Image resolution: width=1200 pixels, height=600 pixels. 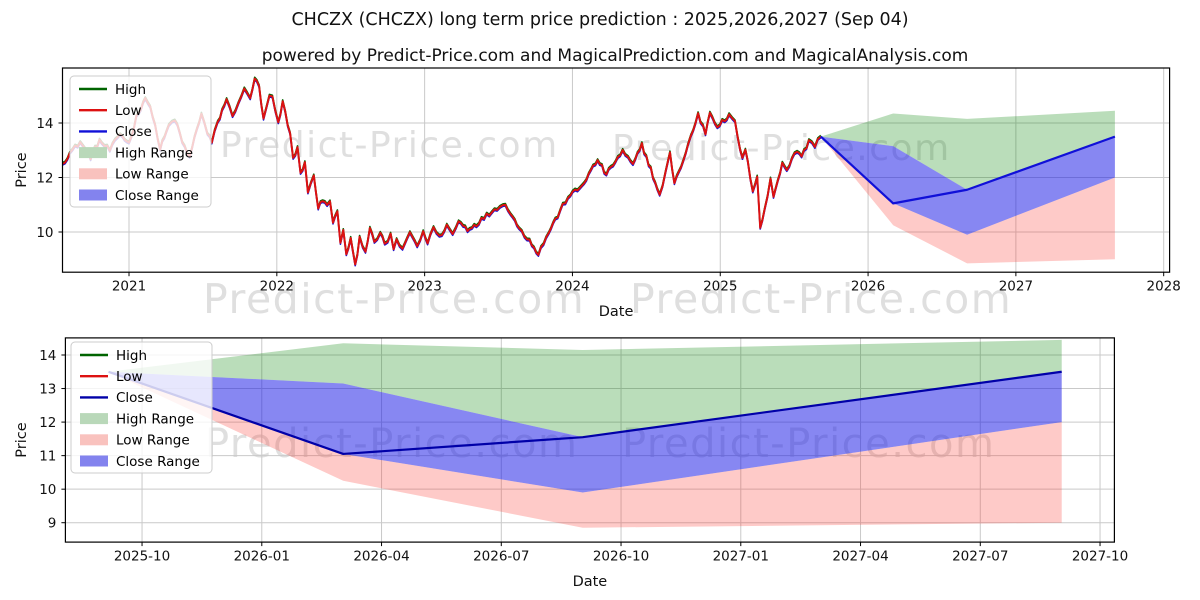 I want to click on x-tick-label: 2027-01, so click(x=741, y=557).